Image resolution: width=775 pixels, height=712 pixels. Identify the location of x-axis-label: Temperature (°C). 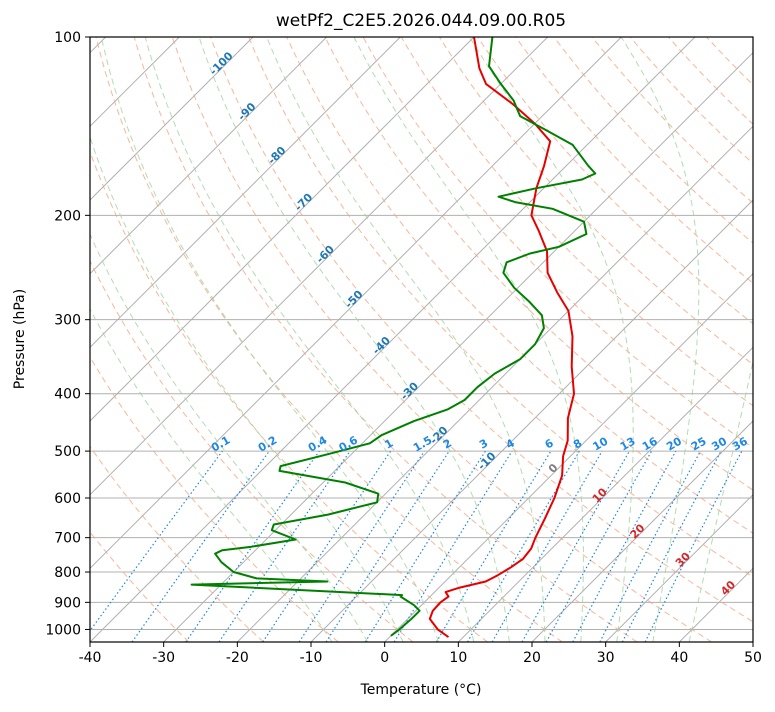
(421, 690).